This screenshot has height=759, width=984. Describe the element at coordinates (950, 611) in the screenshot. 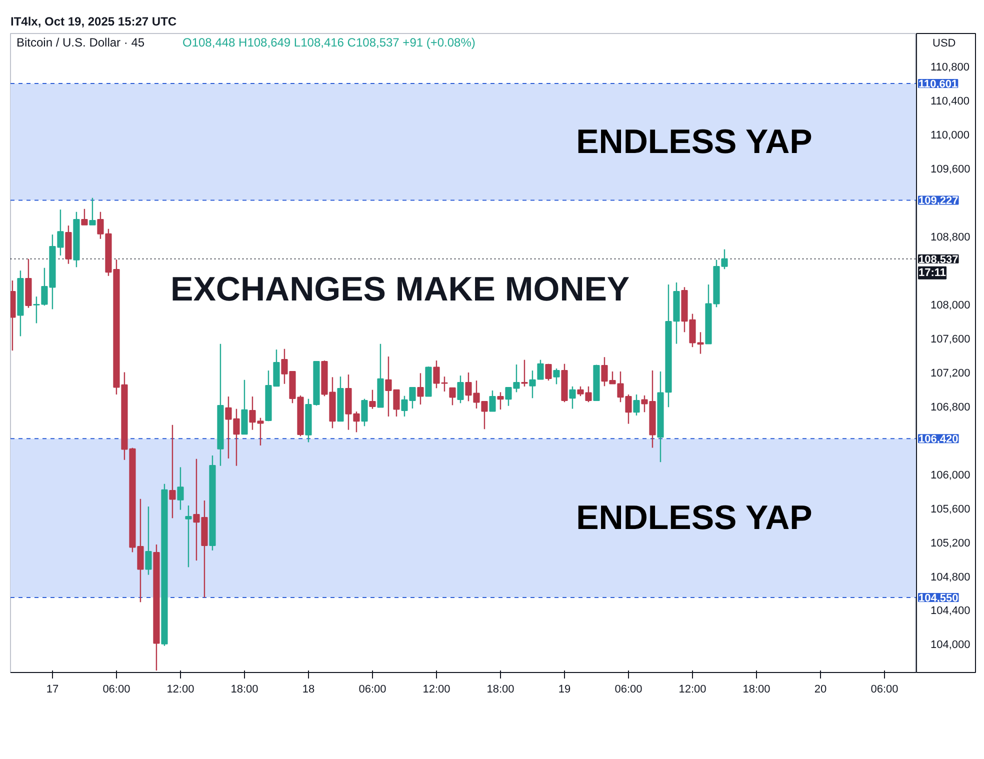

I see `y-tick-label: 104,400` at that location.